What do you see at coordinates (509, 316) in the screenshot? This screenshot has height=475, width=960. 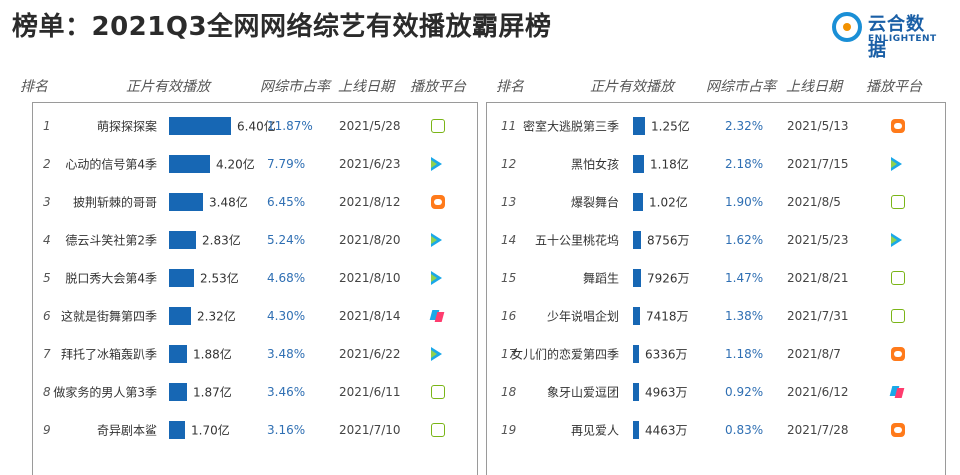 I see `rank-number: 16` at bounding box center [509, 316].